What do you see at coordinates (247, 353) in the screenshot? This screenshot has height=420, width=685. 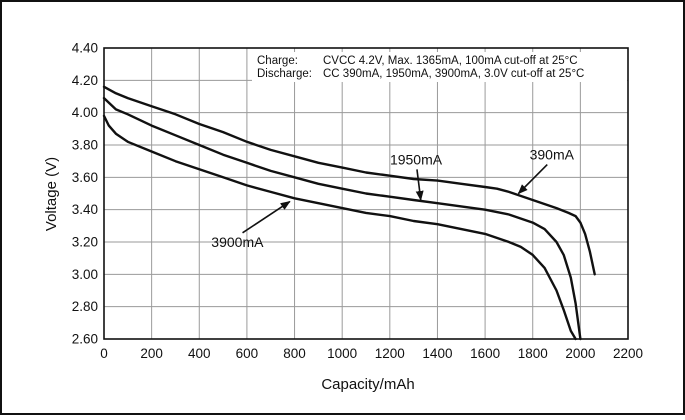 I see `x-tick-label: 600` at bounding box center [247, 353].